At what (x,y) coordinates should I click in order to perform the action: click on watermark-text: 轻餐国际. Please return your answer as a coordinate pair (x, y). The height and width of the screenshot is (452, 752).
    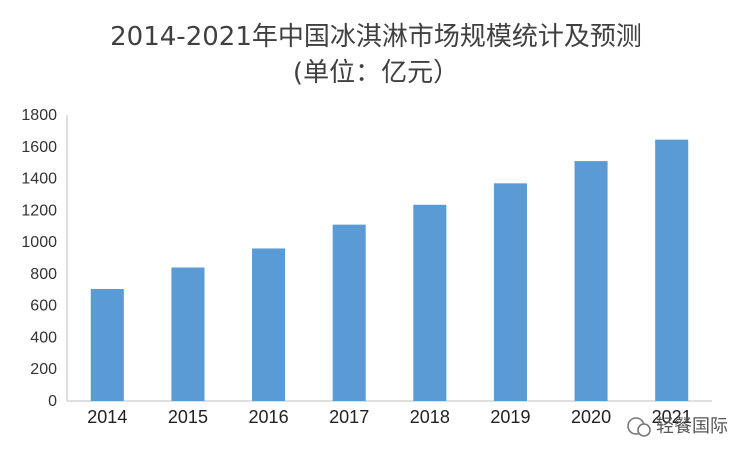
    Looking at the image, I should click on (692, 426).